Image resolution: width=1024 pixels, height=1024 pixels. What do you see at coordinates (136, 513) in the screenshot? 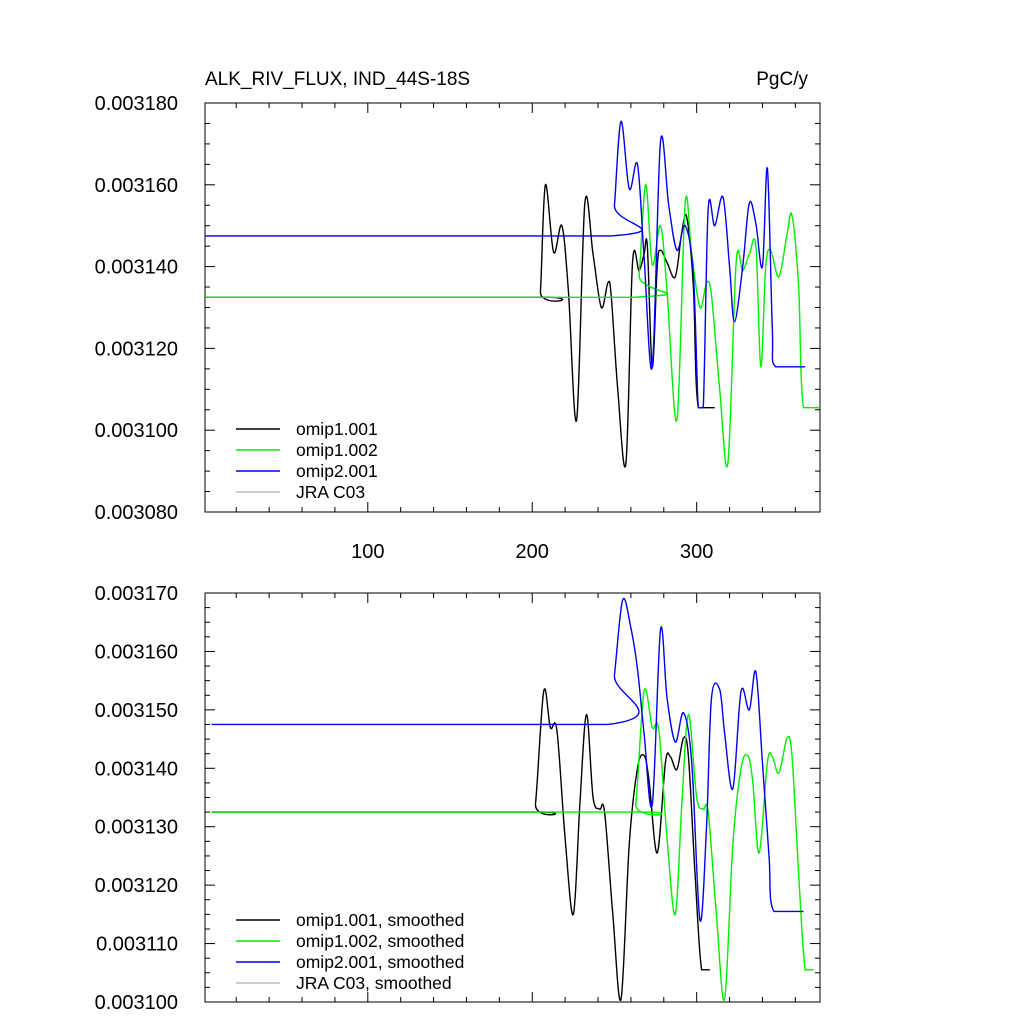
I see `y-tick-label: 0.003080` at bounding box center [136, 513].